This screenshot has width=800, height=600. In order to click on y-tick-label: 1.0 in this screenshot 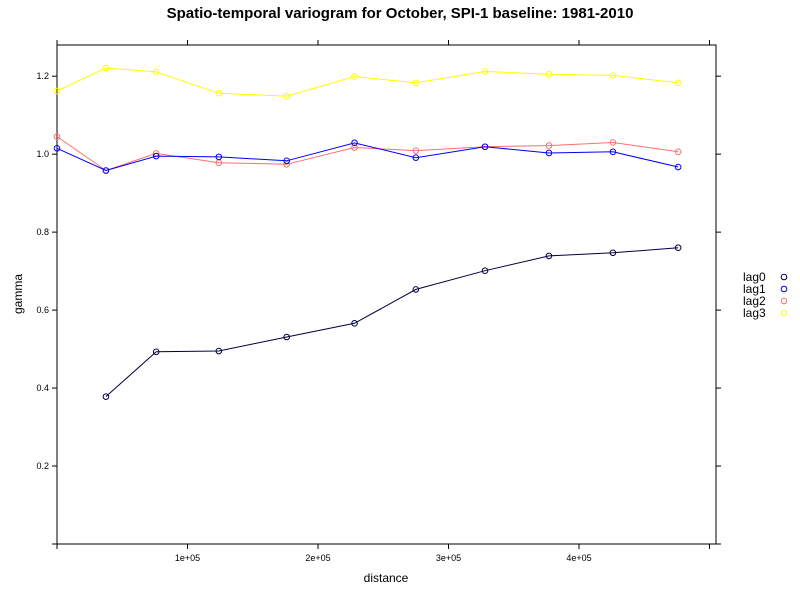, I will do `click(42, 154)`.